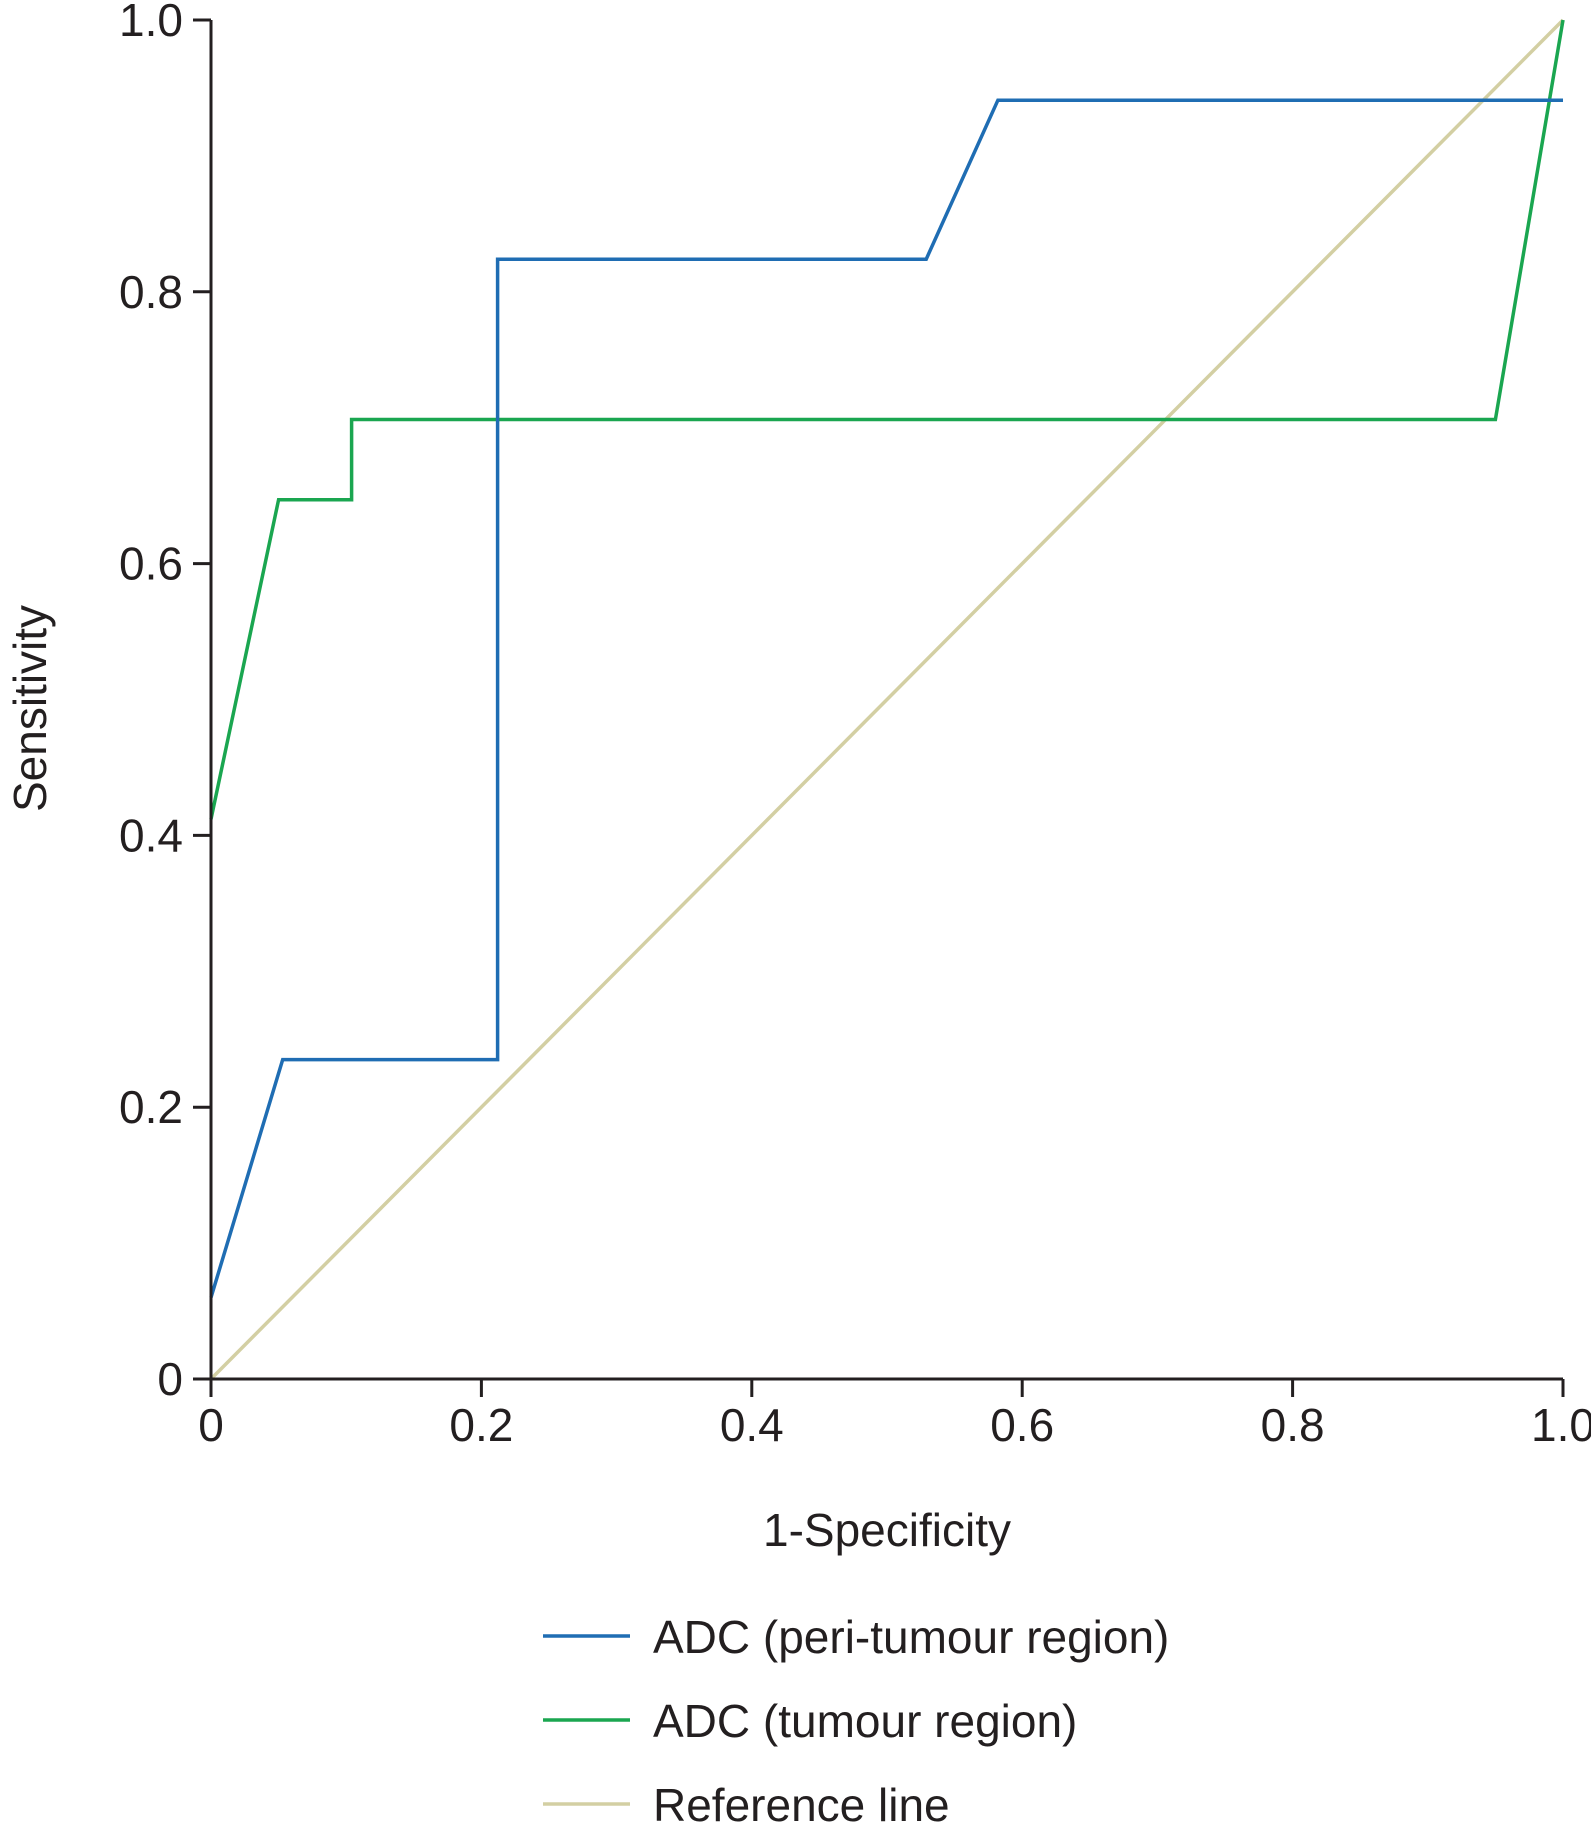 Image resolution: width=1591 pixels, height=1833 pixels. I want to click on x-tick-label: 0.2, so click(481, 1425).